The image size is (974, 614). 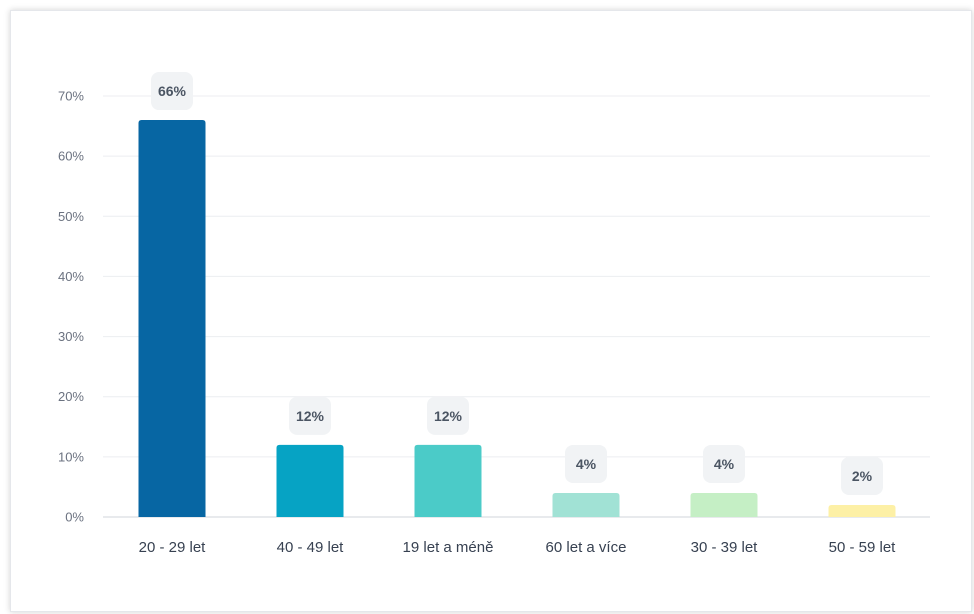 I want to click on y-tick-label: 30%, so click(x=71, y=336).